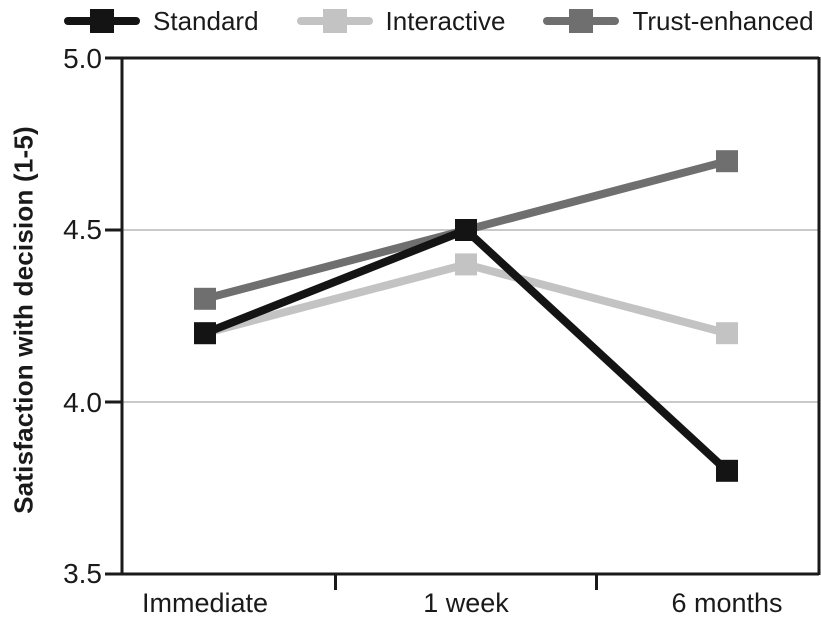 This screenshot has width=821, height=624. Describe the element at coordinates (82, 58) in the screenshot. I see `y-tick-label: 5.0` at that location.